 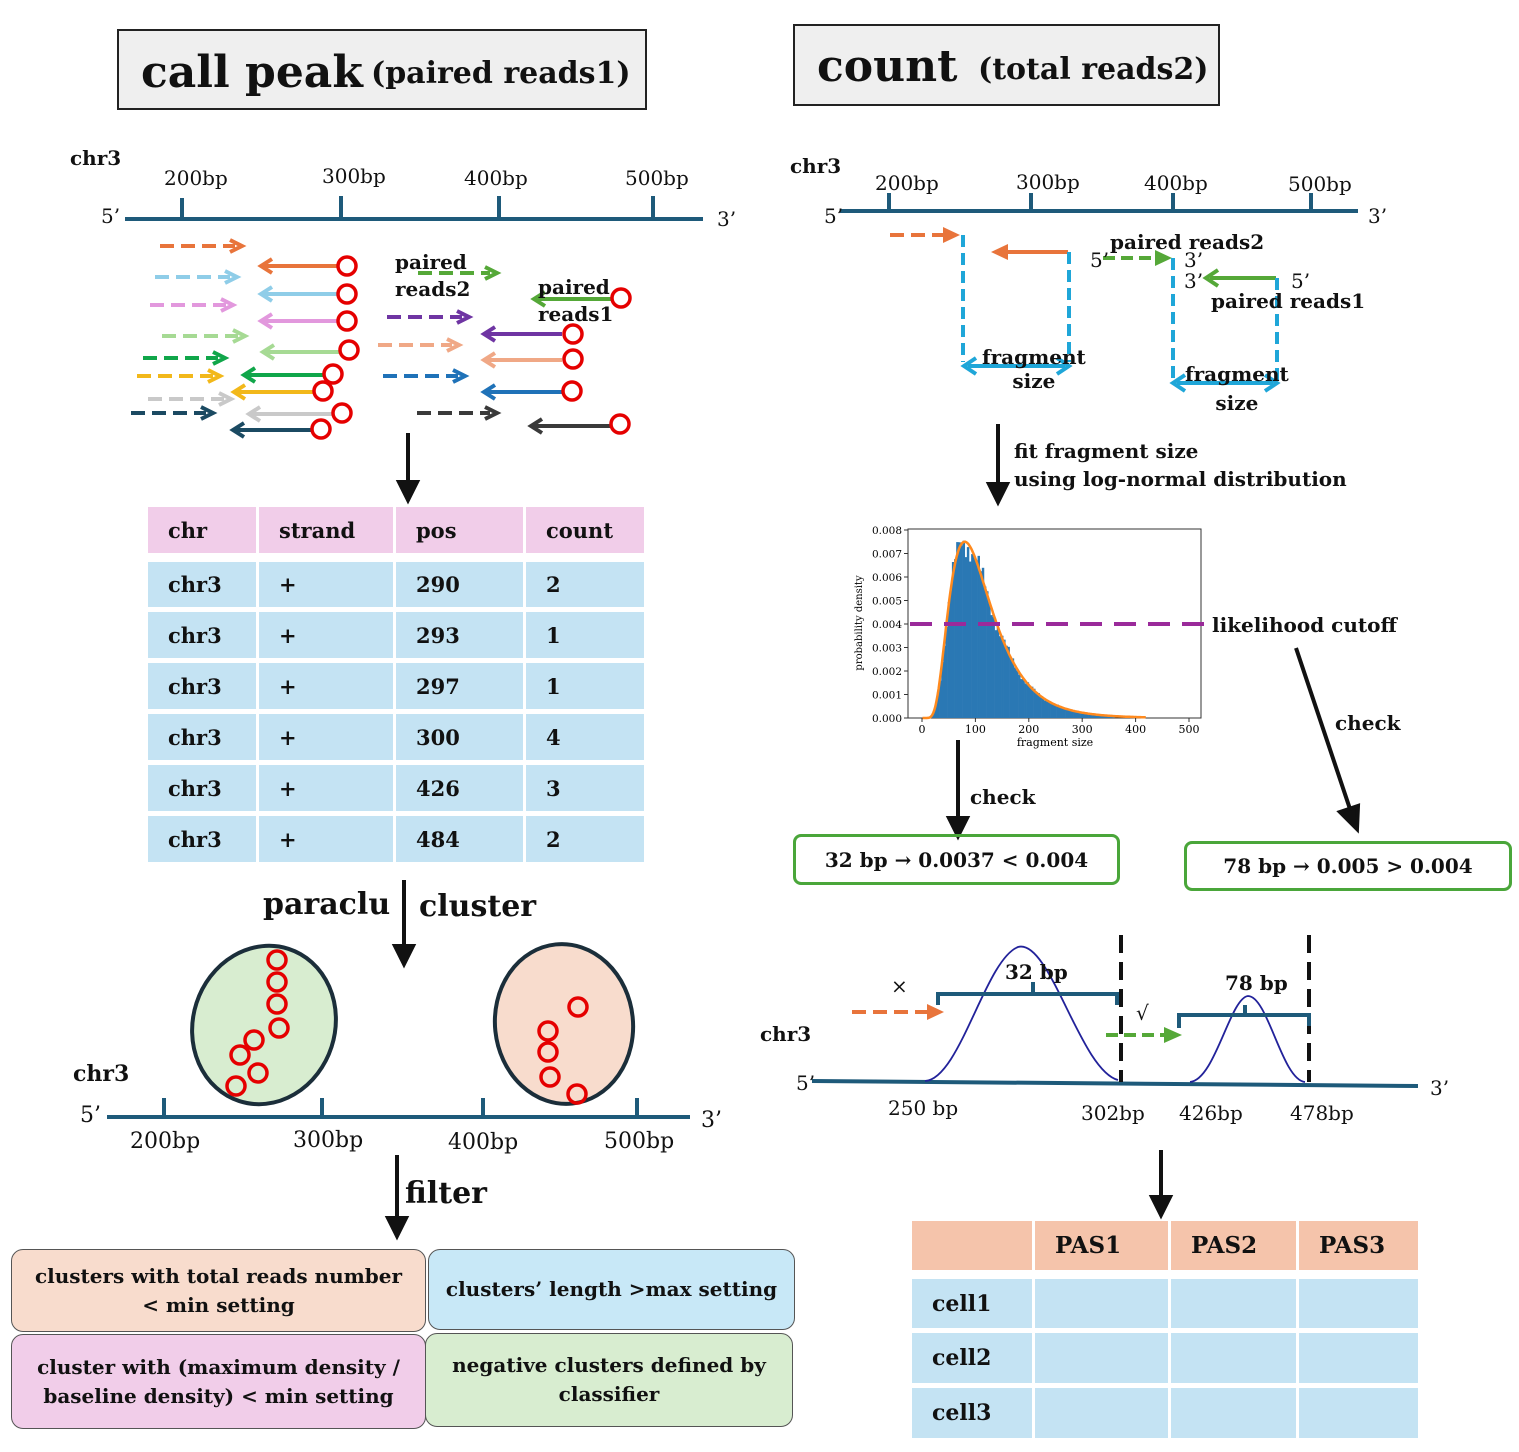 I want to click on p1-5prime: 5’, so click(x=1301, y=281).